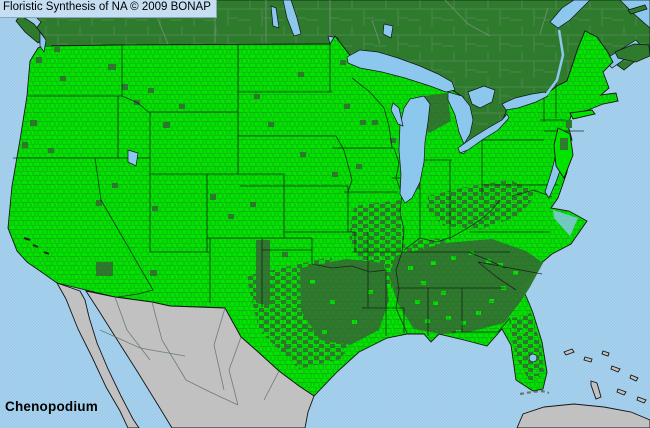 This screenshot has width=650, height=428. I want to click on nova-scotia, so click(632, 53).